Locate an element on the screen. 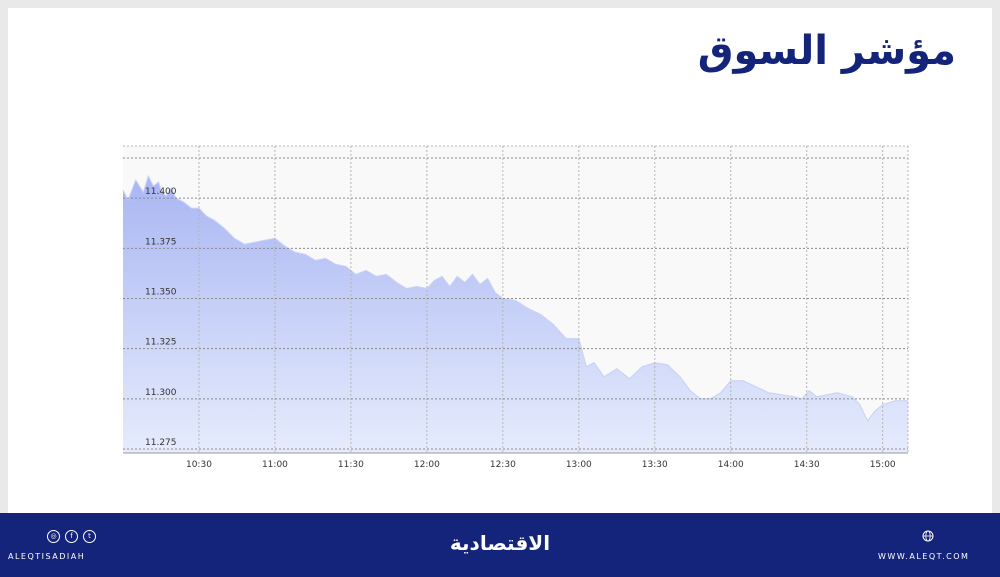 This screenshot has height=577, width=1000. x-tick-label: 14:00 is located at coordinates (731, 465).